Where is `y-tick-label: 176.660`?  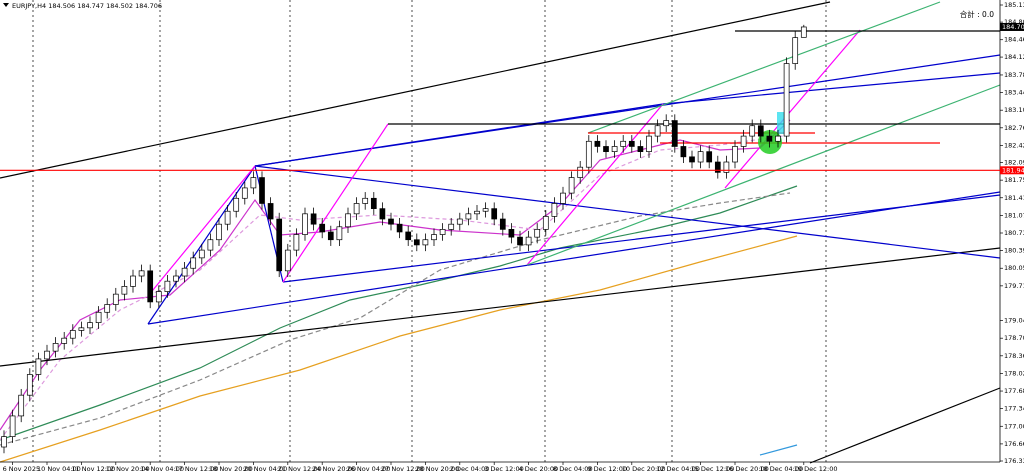
y-tick-label: 176.660 is located at coordinates (1014, 444).